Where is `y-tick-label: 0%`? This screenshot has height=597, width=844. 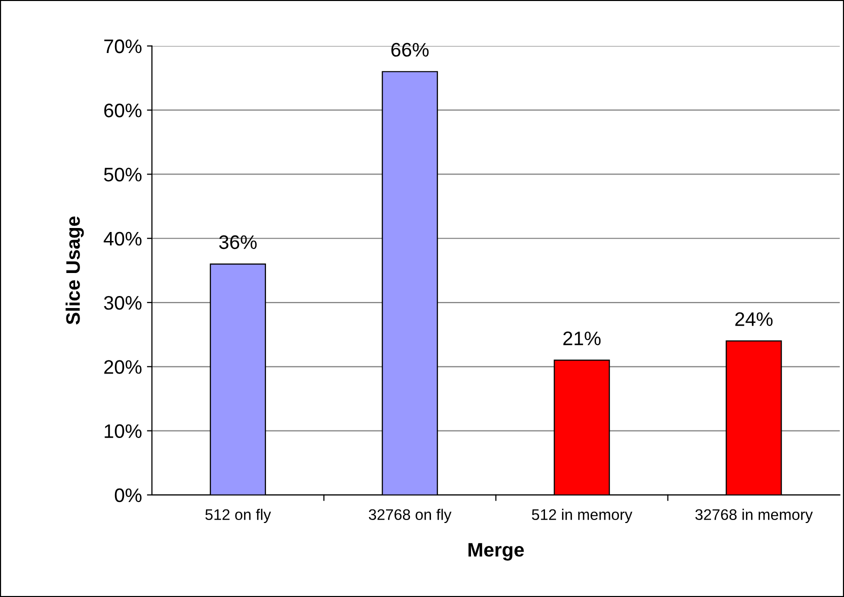 y-tick-label: 0% is located at coordinates (128, 495).